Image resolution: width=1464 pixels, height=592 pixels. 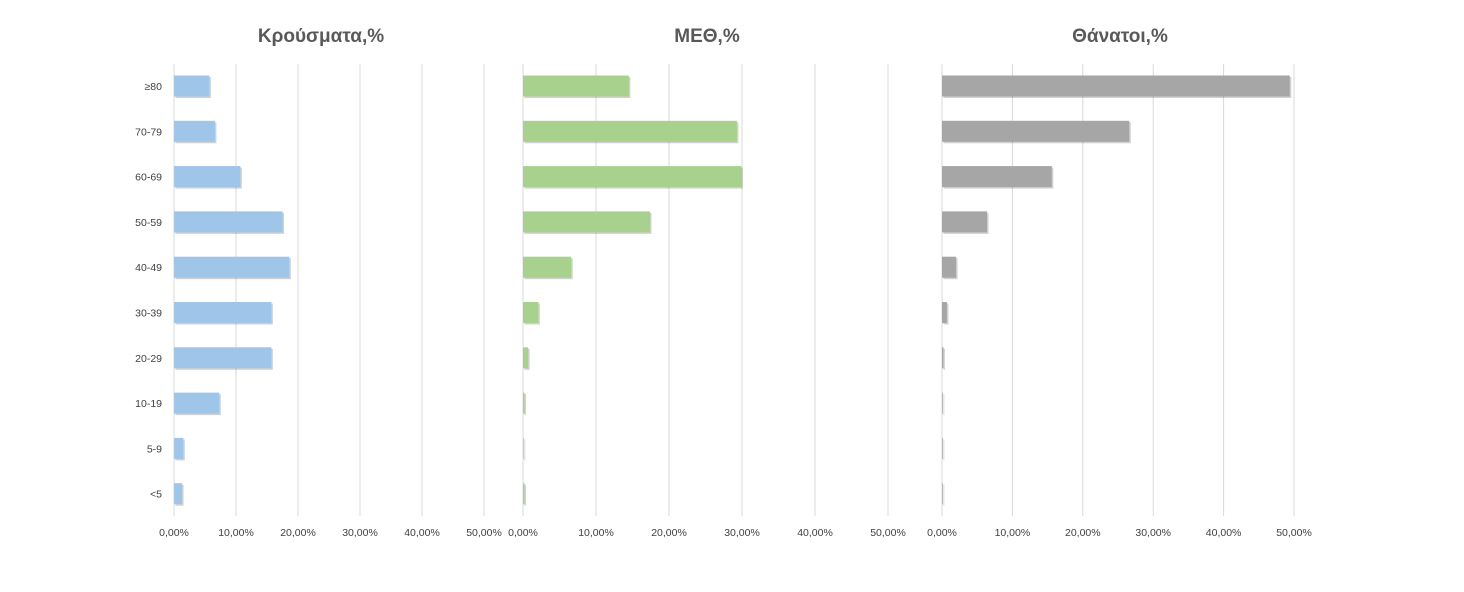 I want to click on chart-title: Κρούσματα,%, so click(x=321, y=36).